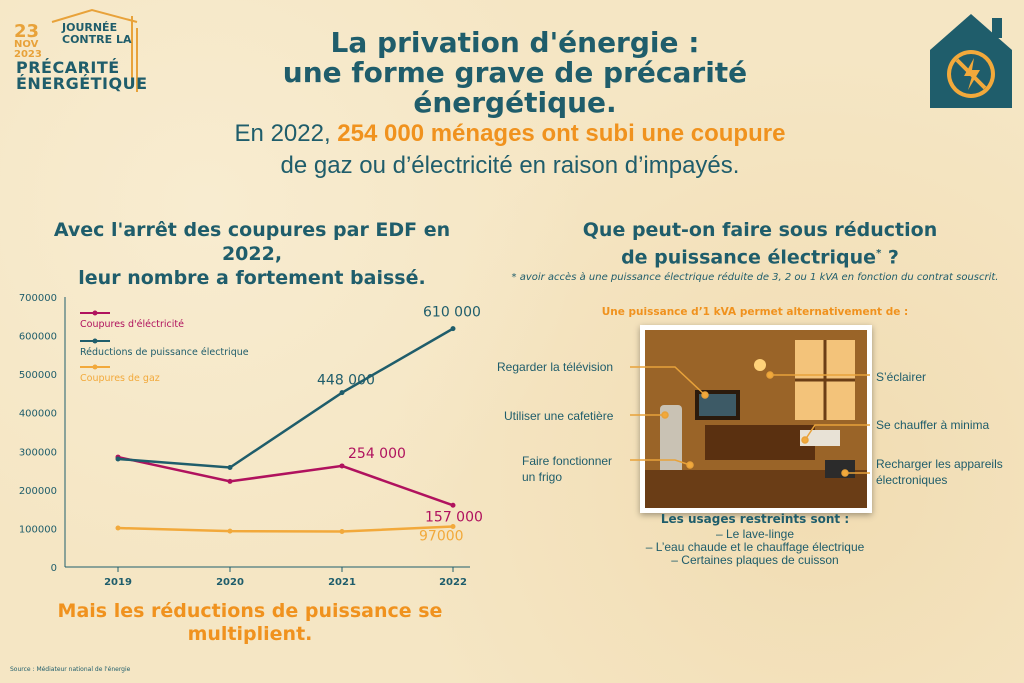 This screenshot has height=683, width=1024. Describe the element at coordinates (38, 491) in the screenshot. I see `y-tick-label: 200000` at that location.